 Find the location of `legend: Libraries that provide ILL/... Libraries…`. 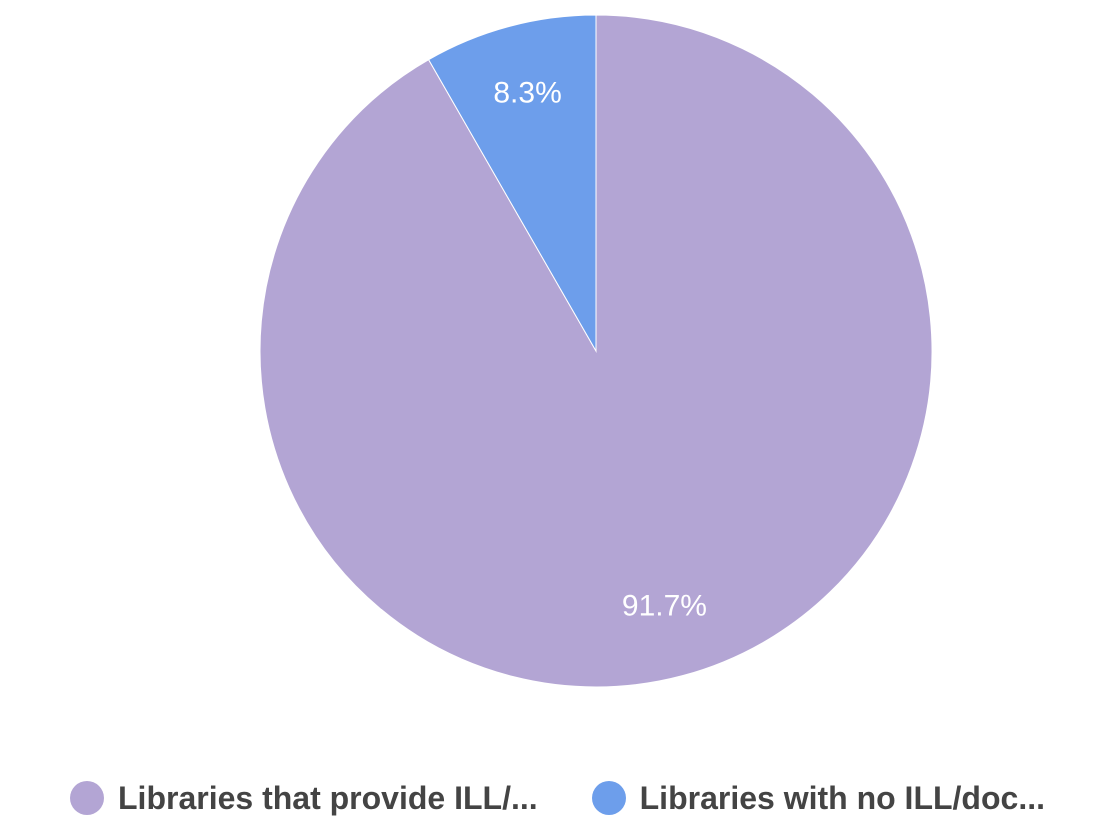

legend: Libraries that provide ILL/... Libraries… is located at coordinates (584, 797).